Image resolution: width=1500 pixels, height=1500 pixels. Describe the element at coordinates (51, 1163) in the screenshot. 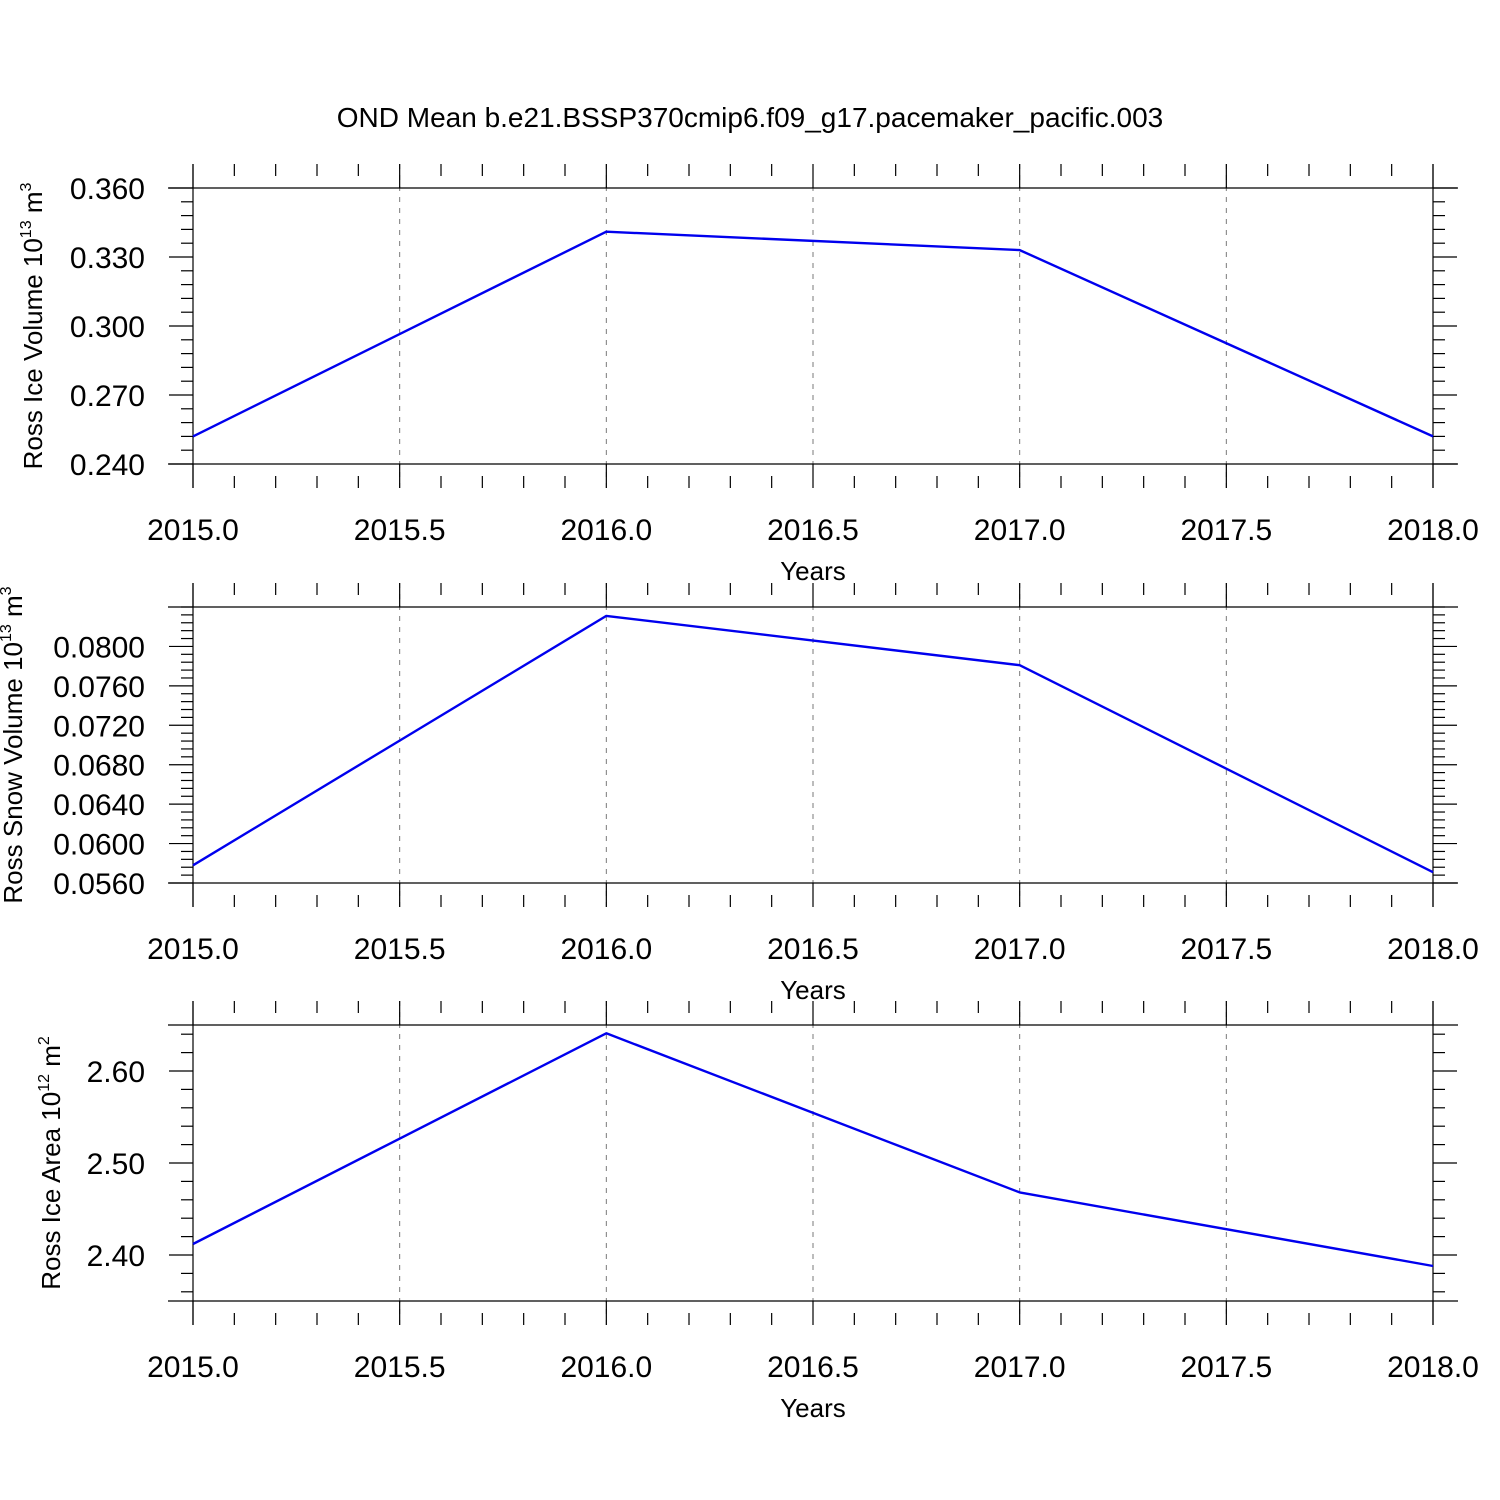

I see `y-axis-label: Ross Ice Area 1012 m2` at that location.